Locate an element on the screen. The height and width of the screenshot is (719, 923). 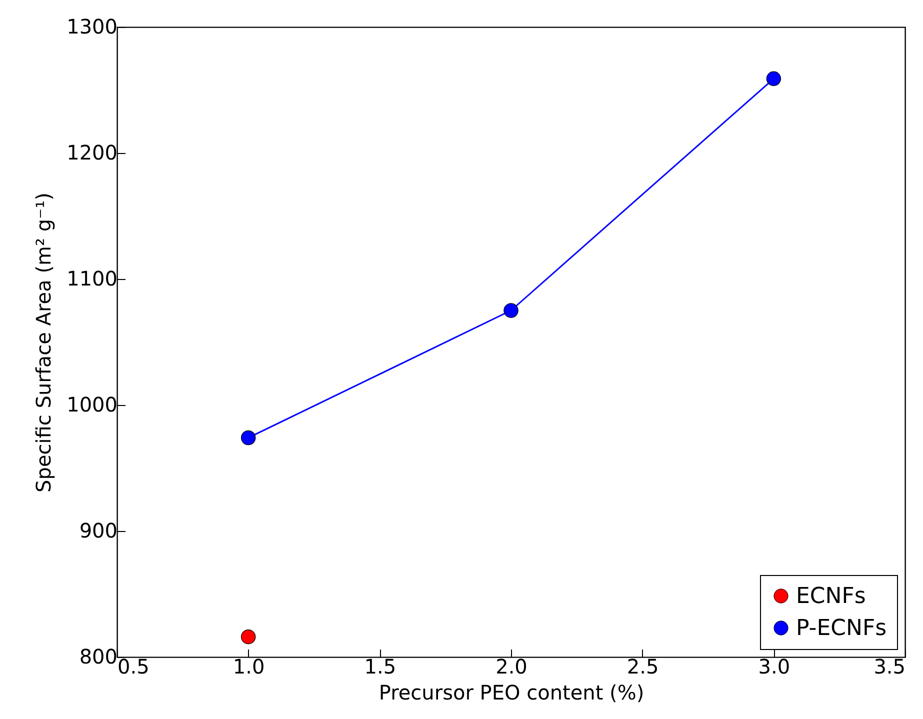
y-tick-label: 800 is located at coordinates (98, 656).